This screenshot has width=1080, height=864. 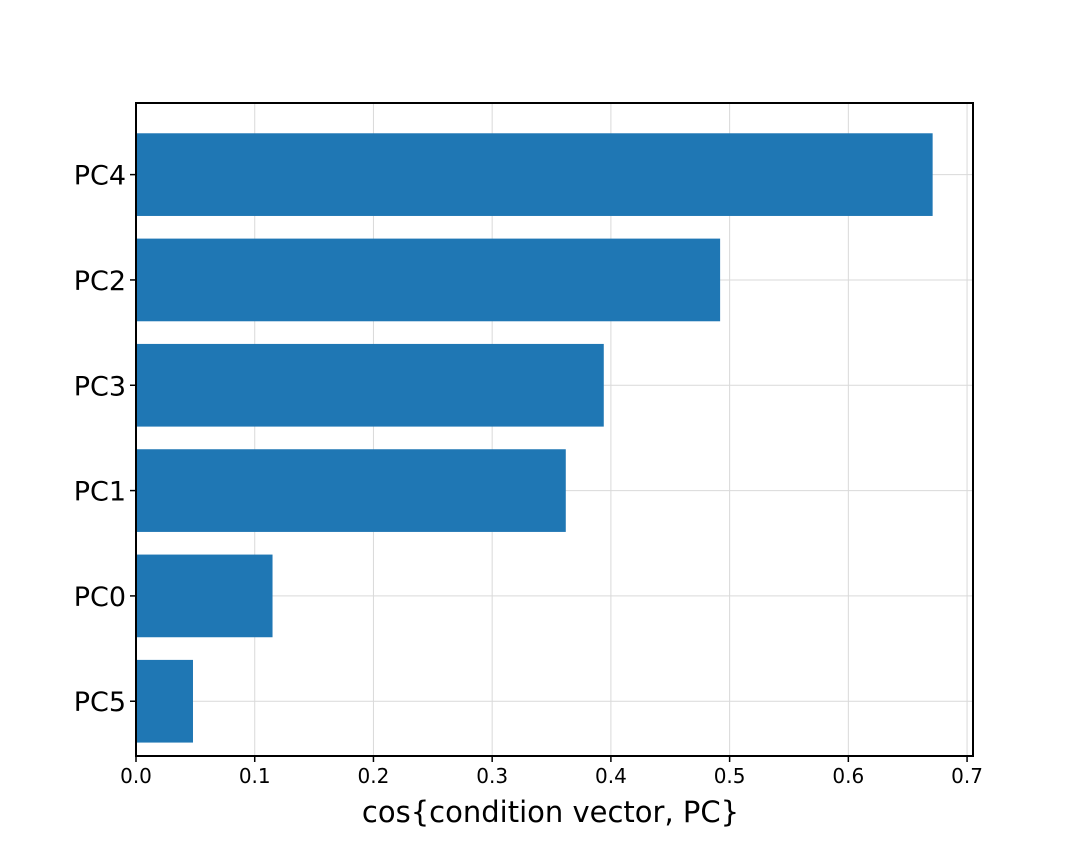 What do you see at coordinates (492, 776) in the screenshot?
I see `x-tick-label: 0.3` at bounding box center [492, 776].